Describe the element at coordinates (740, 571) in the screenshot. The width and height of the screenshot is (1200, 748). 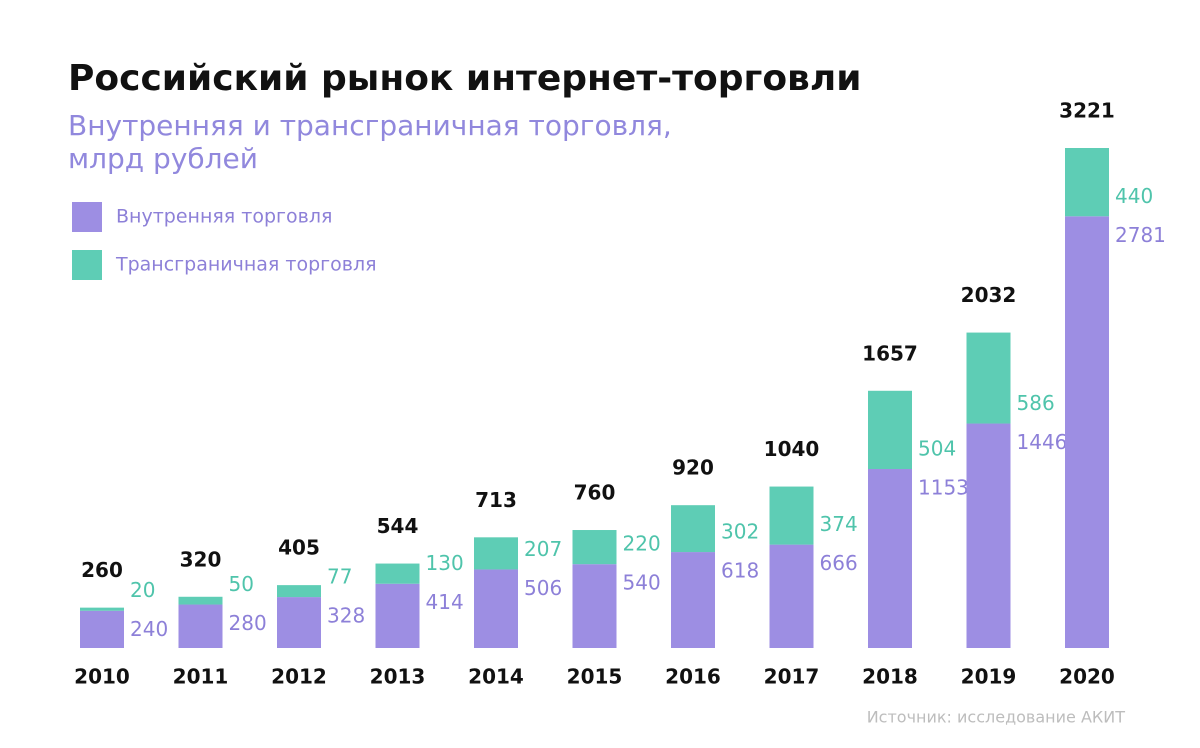
I see `value-label: 618` at that location.